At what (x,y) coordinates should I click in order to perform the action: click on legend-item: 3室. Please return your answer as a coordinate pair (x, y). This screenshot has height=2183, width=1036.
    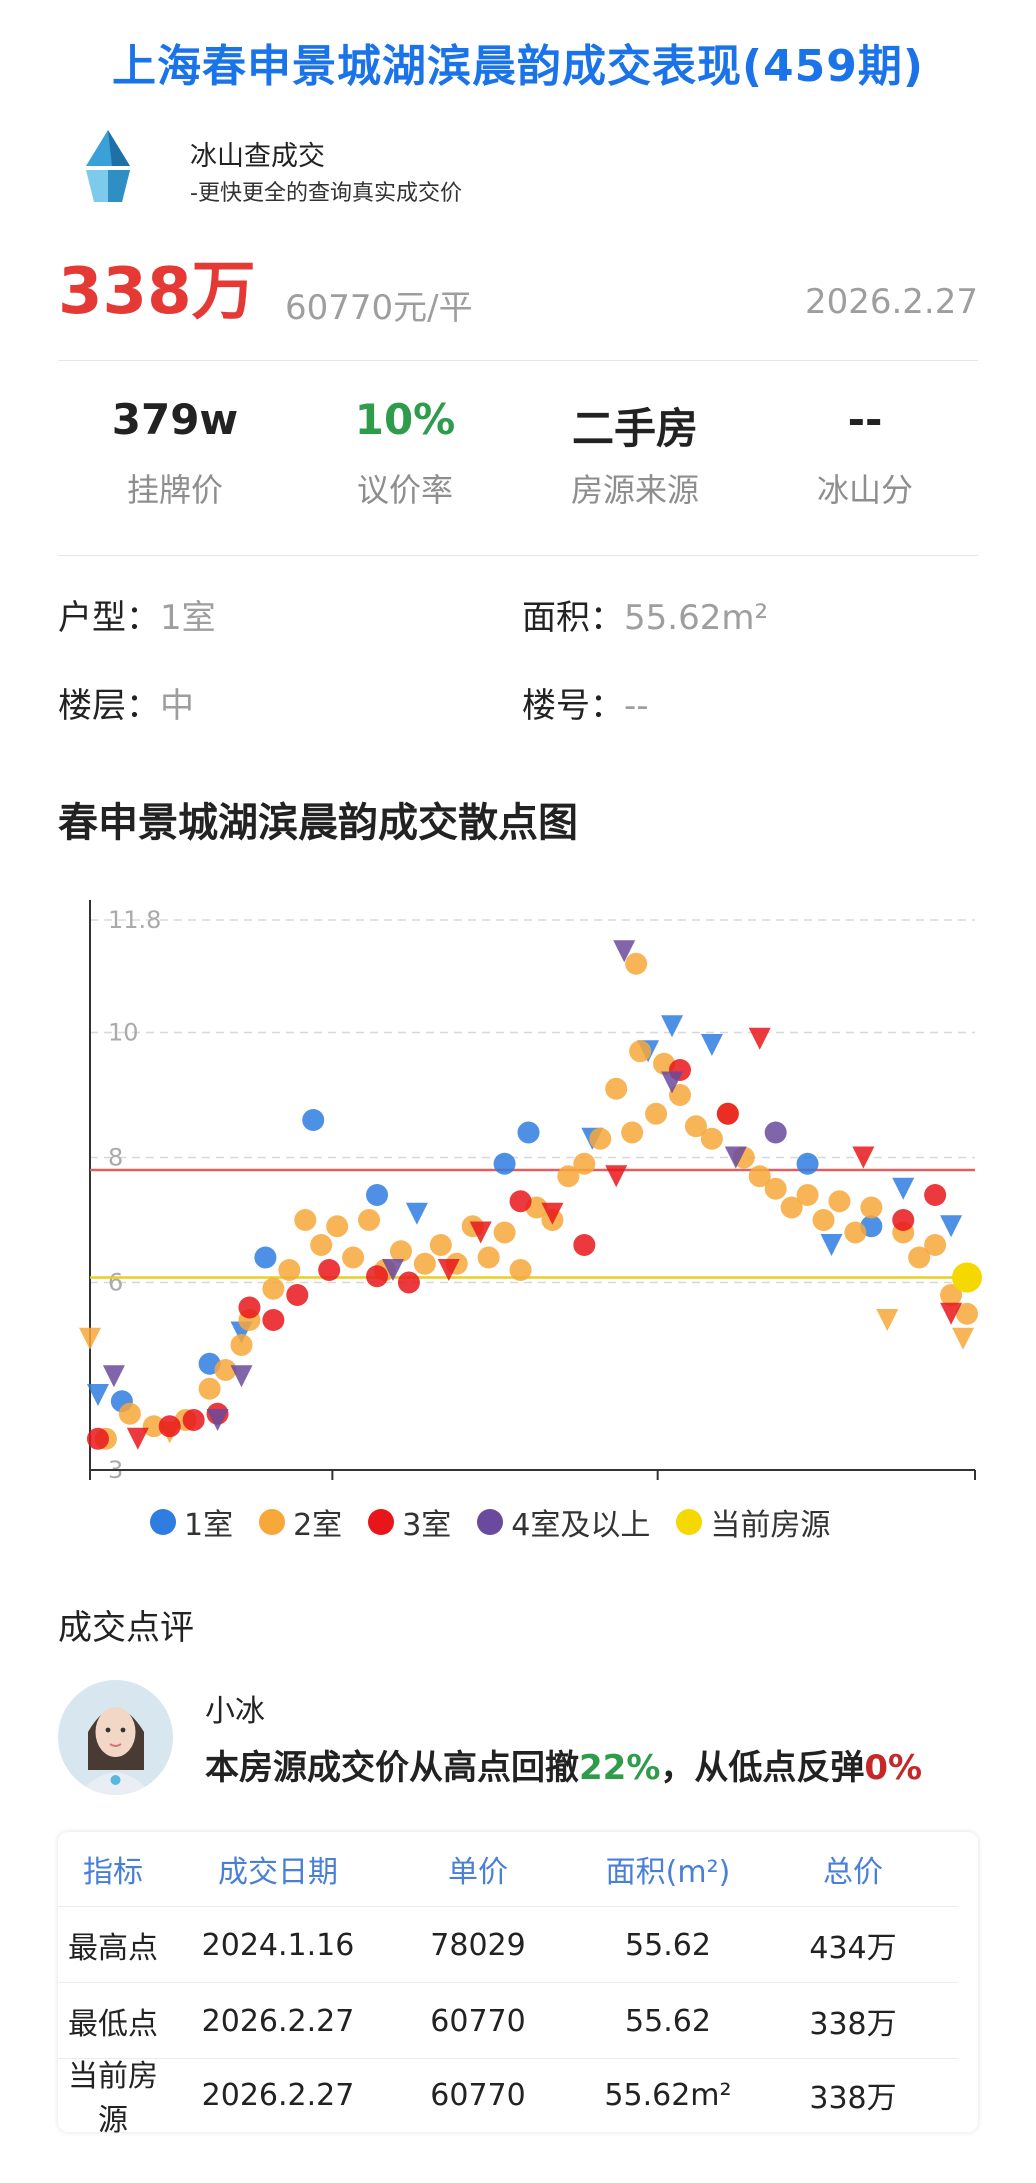
    Looking at the image, I should click on (409, 1522).